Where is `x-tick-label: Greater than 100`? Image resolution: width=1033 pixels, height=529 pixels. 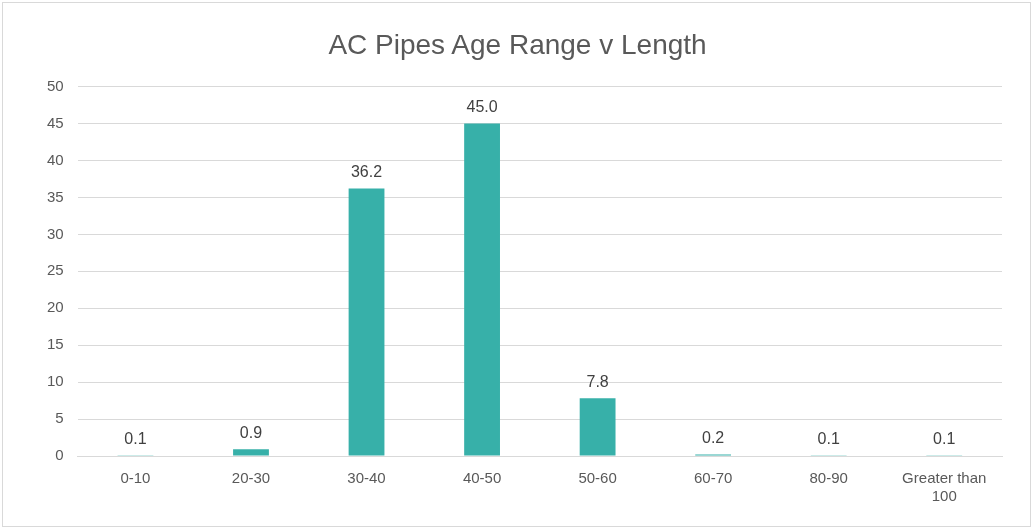
x-tick-label: Greater than 100 is located at coordinates (944, 487).